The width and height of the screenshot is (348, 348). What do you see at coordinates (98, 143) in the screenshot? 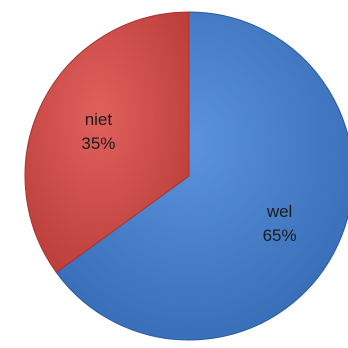
I see `slice-value-niet: 35%` at bounding box center [98, 143].